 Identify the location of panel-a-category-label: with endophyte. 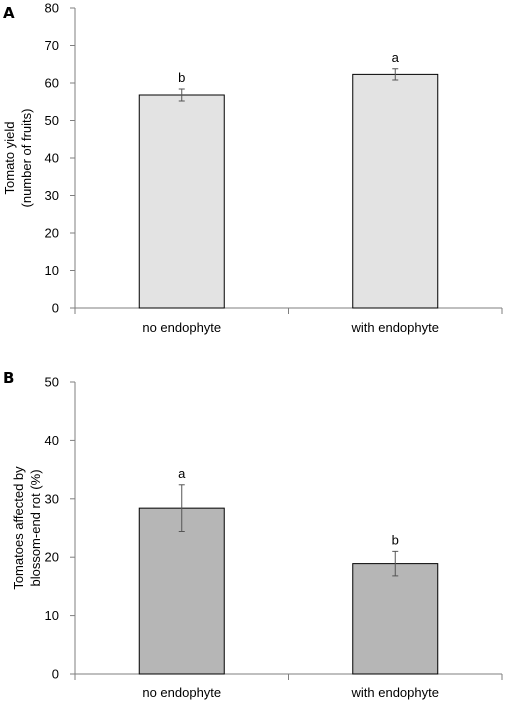
(395, 327).